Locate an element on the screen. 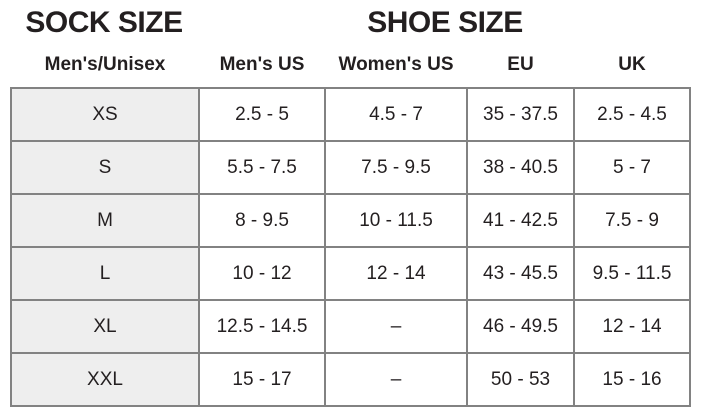 This screenshot has height=415, width=706. table-row-xs: XS 2.5 - 5 4.5 - 7 35 - 37.5 2.5 - 4.5 is located at coordinates (350, 114).